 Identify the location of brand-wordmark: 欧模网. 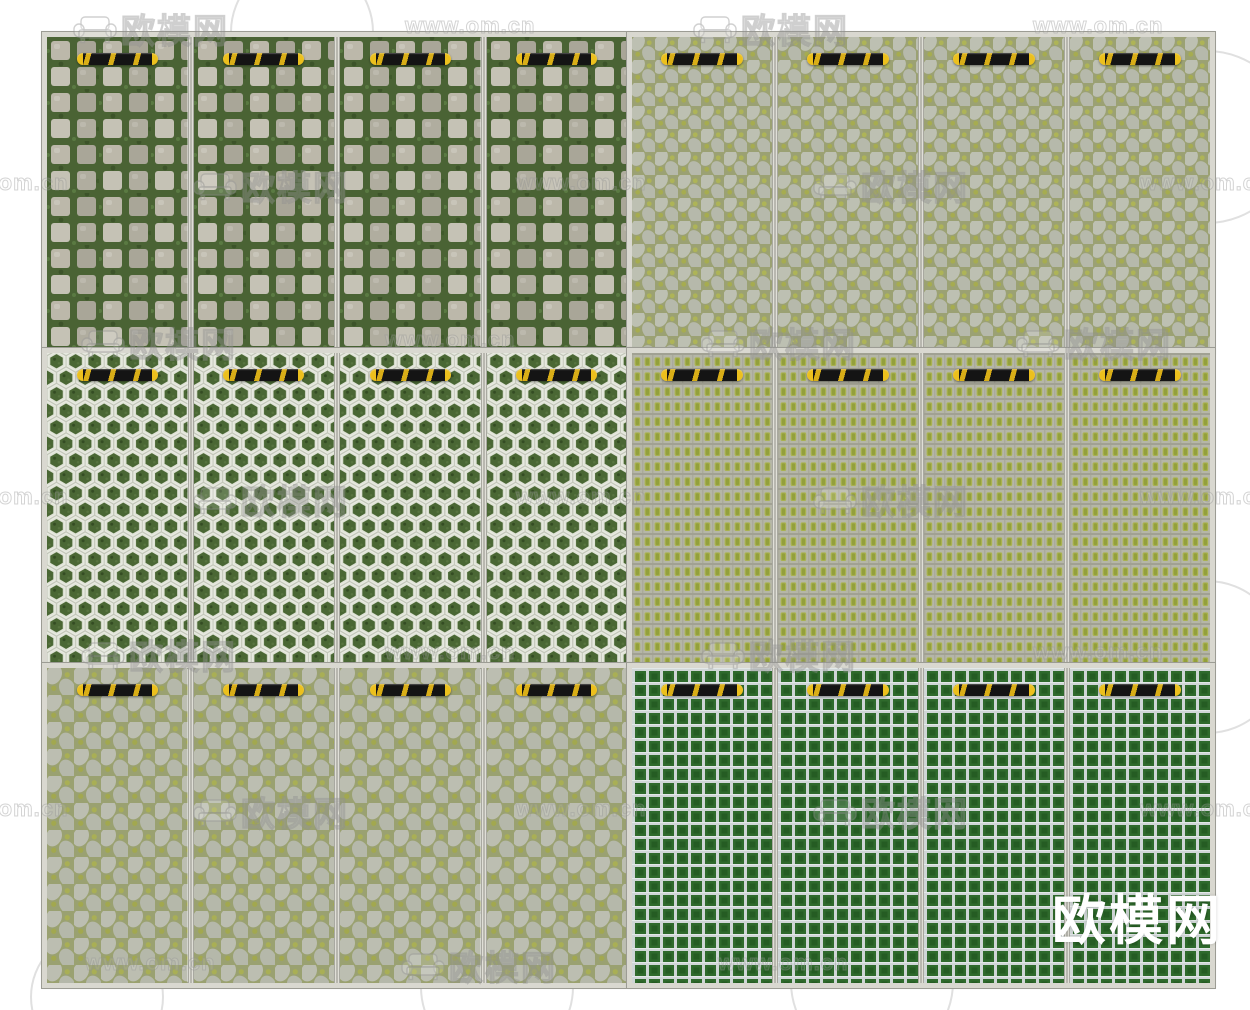
(1137, 921).